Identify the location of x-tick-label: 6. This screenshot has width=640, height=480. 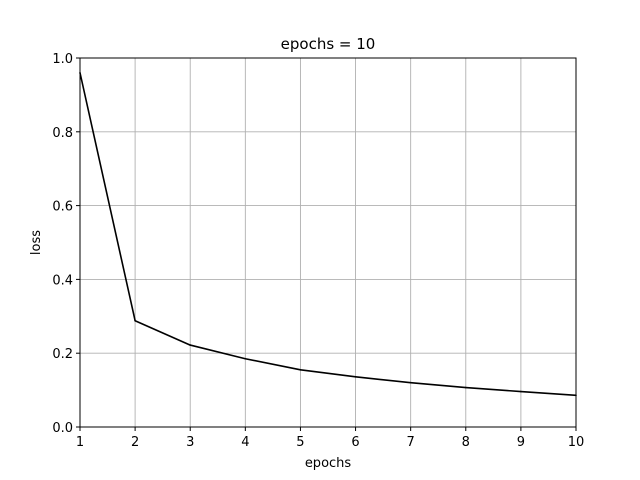
(355, 442).